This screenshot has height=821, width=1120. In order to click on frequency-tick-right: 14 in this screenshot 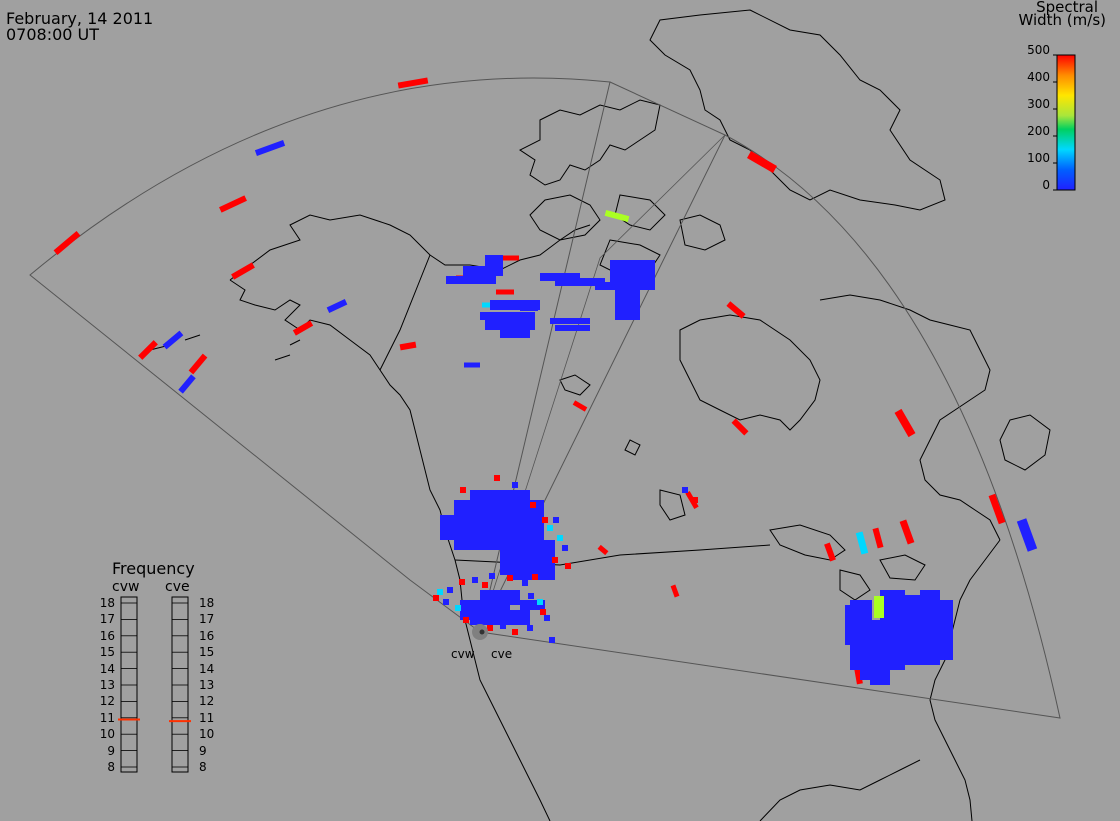, I will do `click(207, 668)`.